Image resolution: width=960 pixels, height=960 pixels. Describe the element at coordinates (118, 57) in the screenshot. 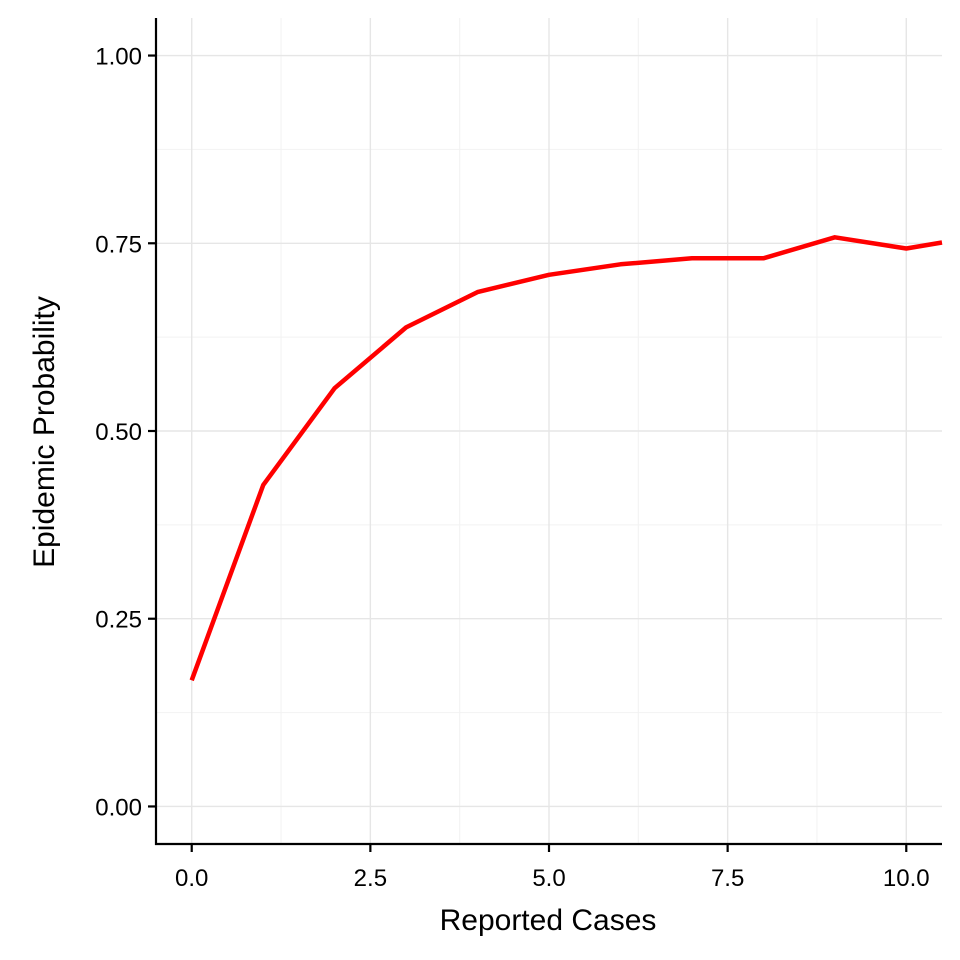

I see `y-tick-label: 1.00` at that location.